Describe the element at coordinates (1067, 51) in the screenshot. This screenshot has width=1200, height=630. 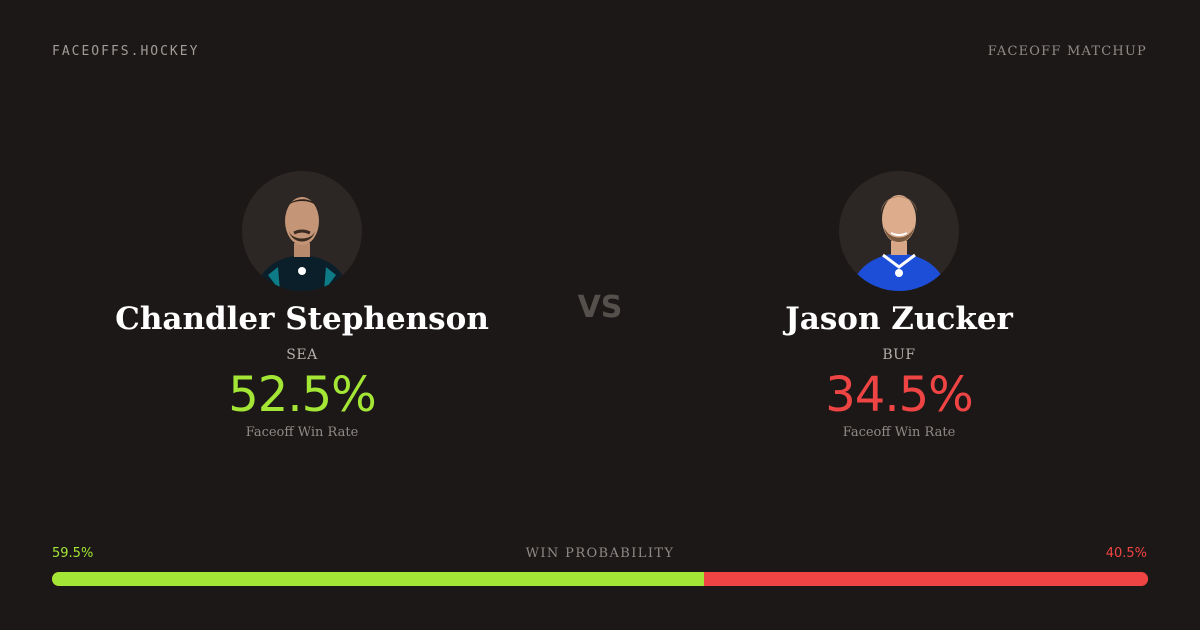
I see `matchup-label: FACEOFF MATCHUP` at that location.